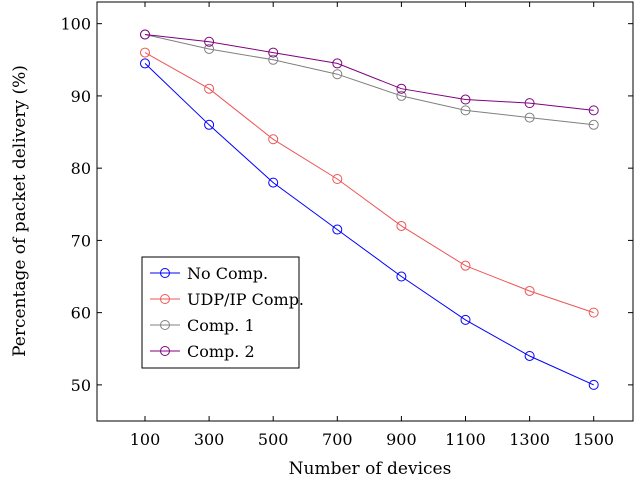  Describe the element at coordinates (81, 240) in the screenshot. I see `y-tick-label: 70` at that location.